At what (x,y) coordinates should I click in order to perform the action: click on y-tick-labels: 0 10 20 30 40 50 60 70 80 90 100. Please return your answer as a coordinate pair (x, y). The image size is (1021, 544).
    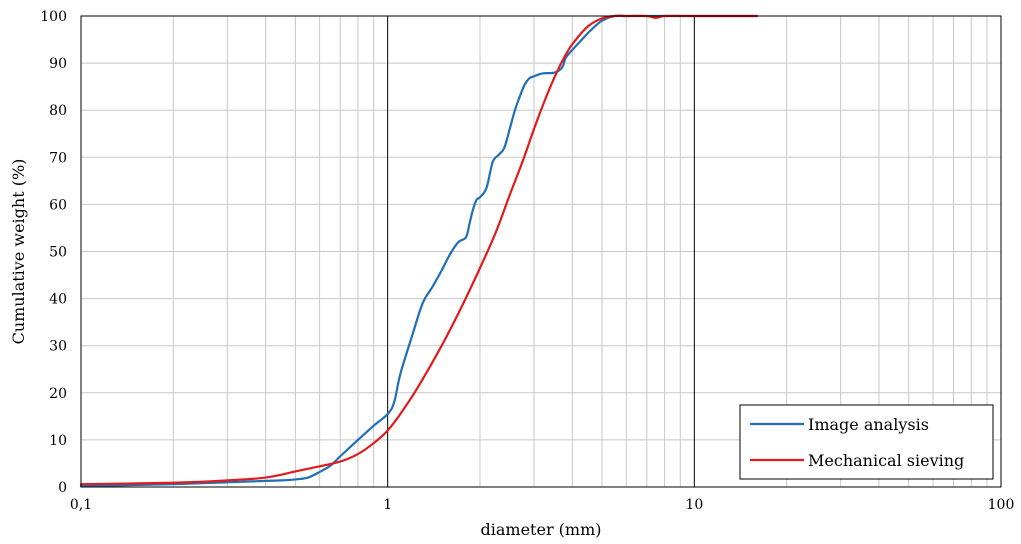
    Looking at the image, I should click on (53, 252).